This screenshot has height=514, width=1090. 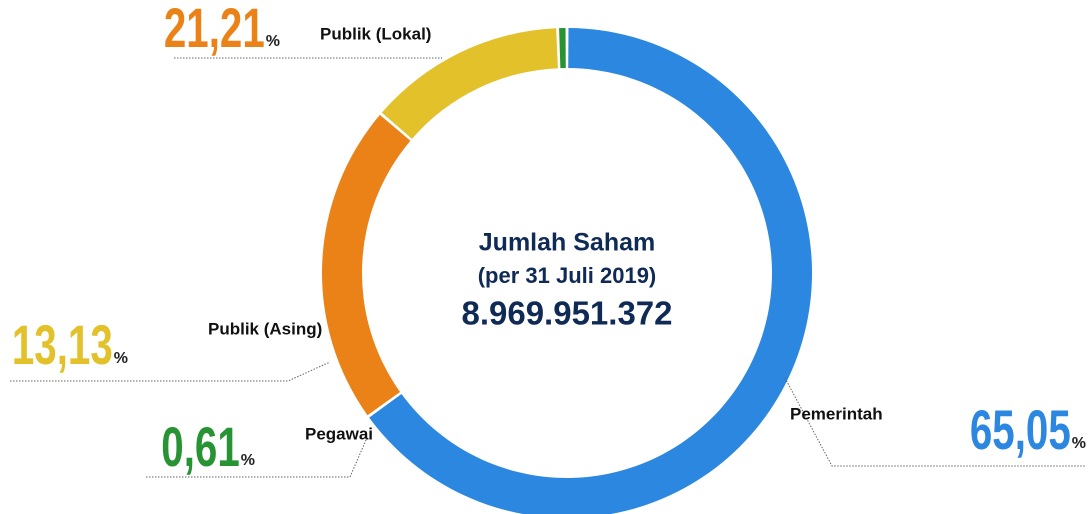 What do you see at coordinates (375, 33) in the screenshot?
I see `category-label: Publik (Lokal)` at bounding box center [375, 33].